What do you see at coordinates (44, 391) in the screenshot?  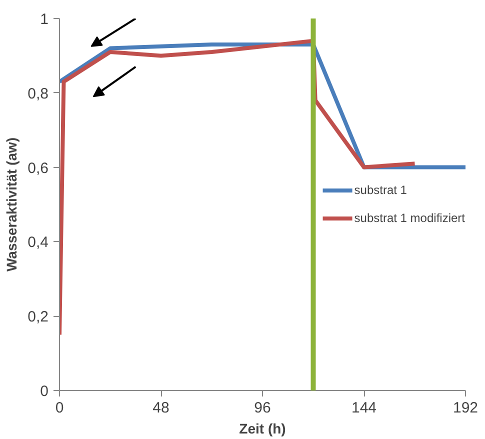 I see `y-tick-label: 0` at bounding box center [44, 391].